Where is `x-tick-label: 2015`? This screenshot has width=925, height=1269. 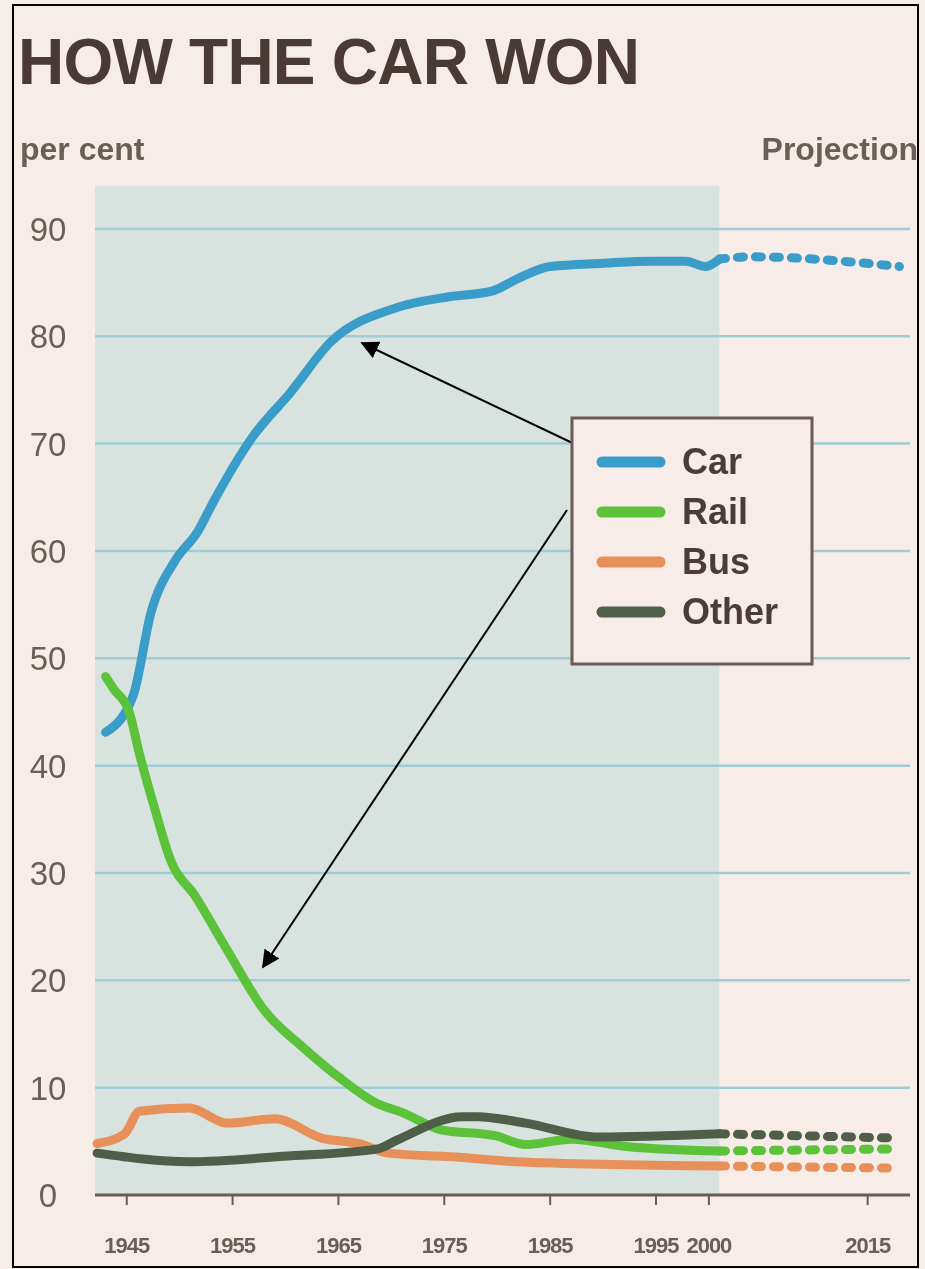 x-tick-label: 2015 is located at coordinates (868, 1245).